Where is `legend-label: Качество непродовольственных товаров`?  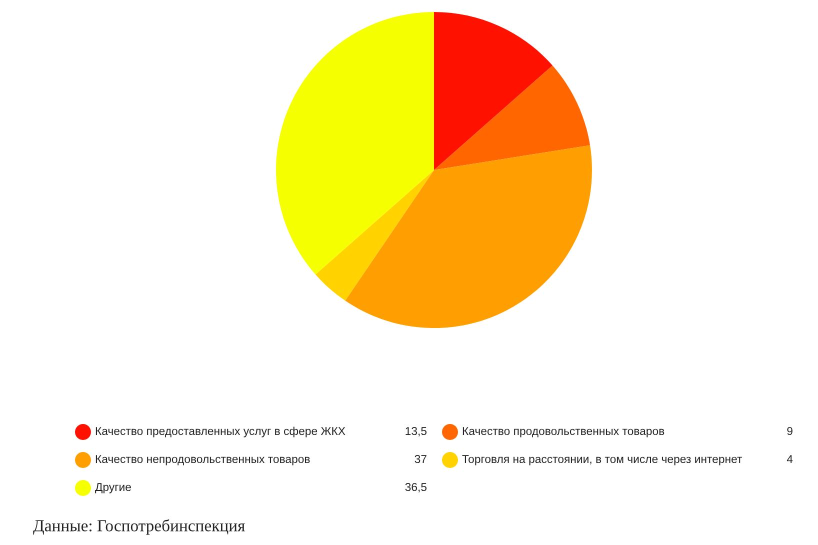 legend-label: Качество непродовольственных товаров is located at coordinates (203, 460).